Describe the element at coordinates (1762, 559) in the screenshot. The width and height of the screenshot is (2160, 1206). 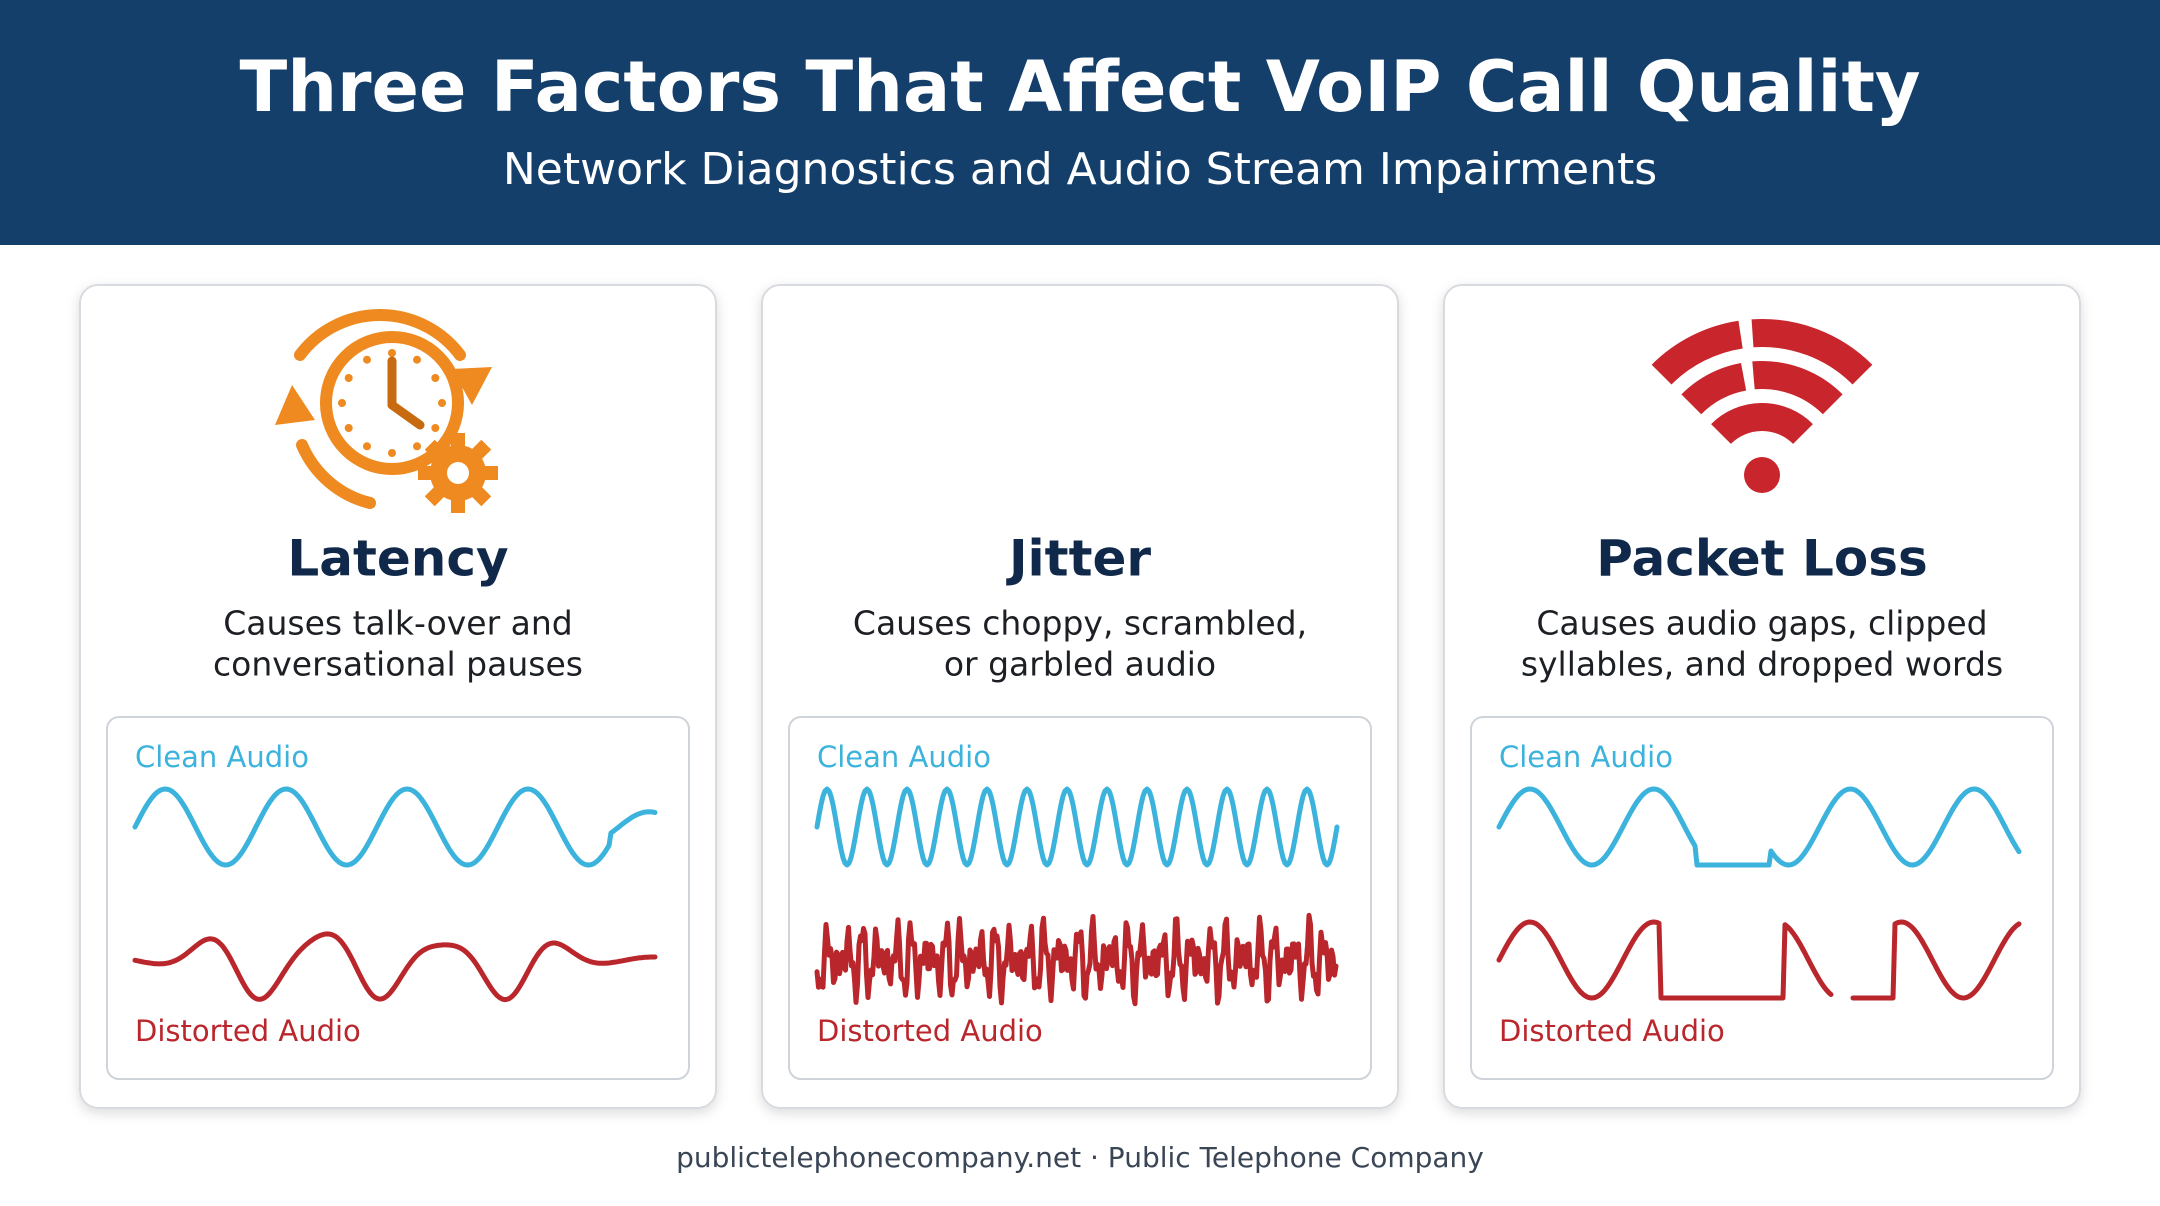
I see `card-title: Packet Loss` at that location.